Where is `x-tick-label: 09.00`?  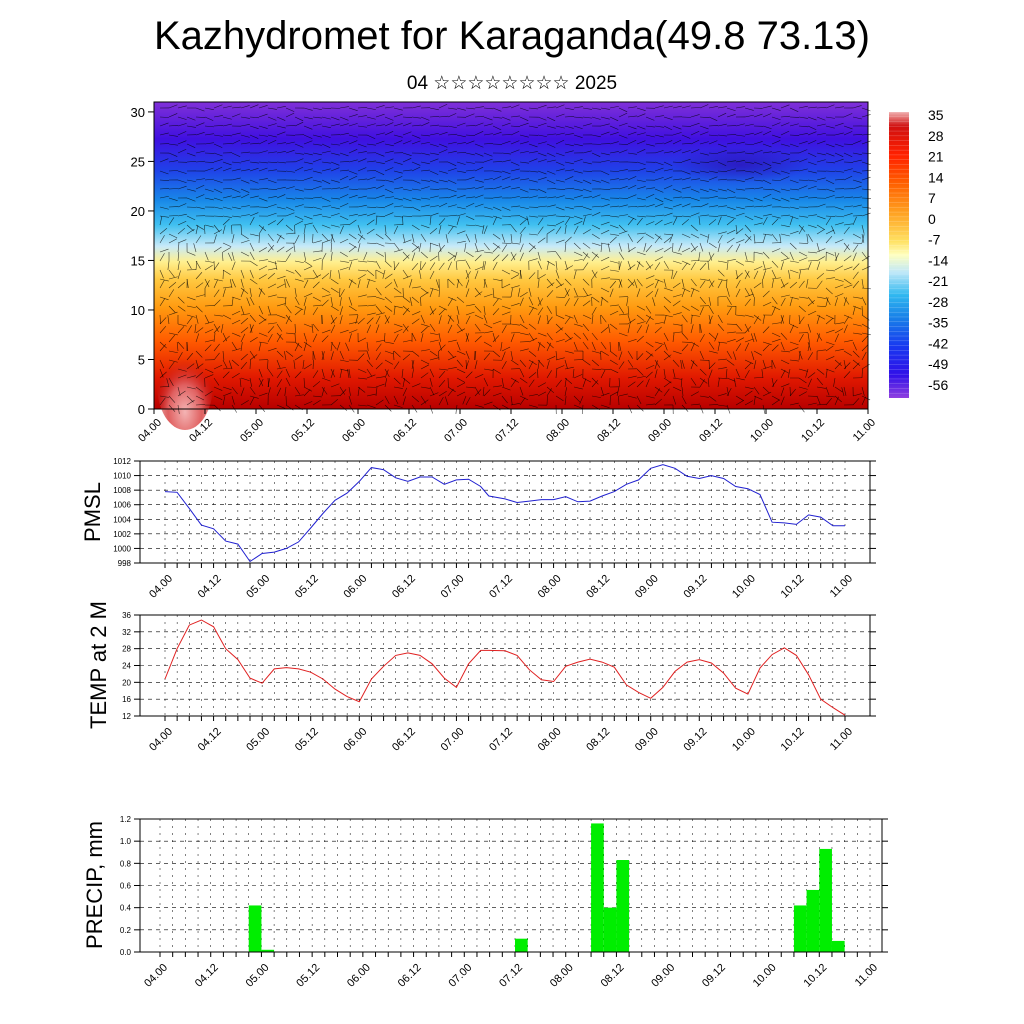 x-tick-label: 09.00 is located at coordinates (663, 976).